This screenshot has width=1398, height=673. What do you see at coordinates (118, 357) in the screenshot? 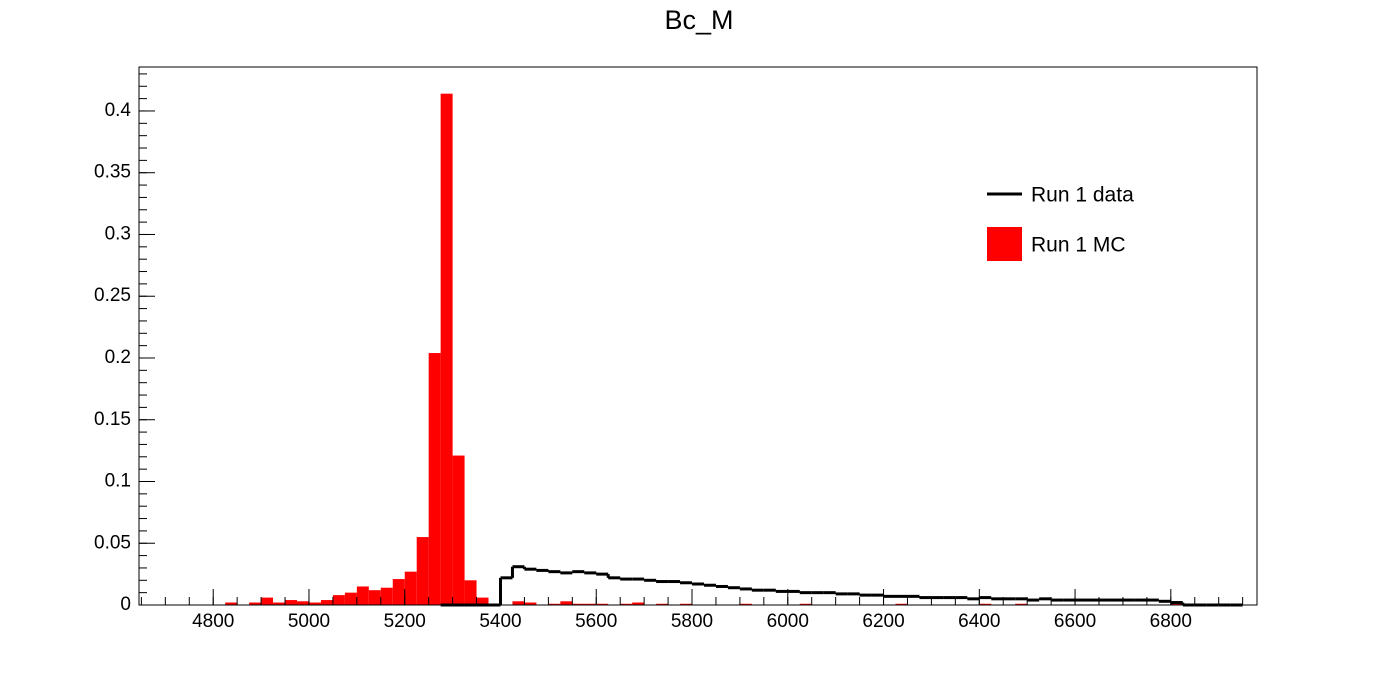
I see `y-tick-label: 0.2` at bounding box center [118, 357].